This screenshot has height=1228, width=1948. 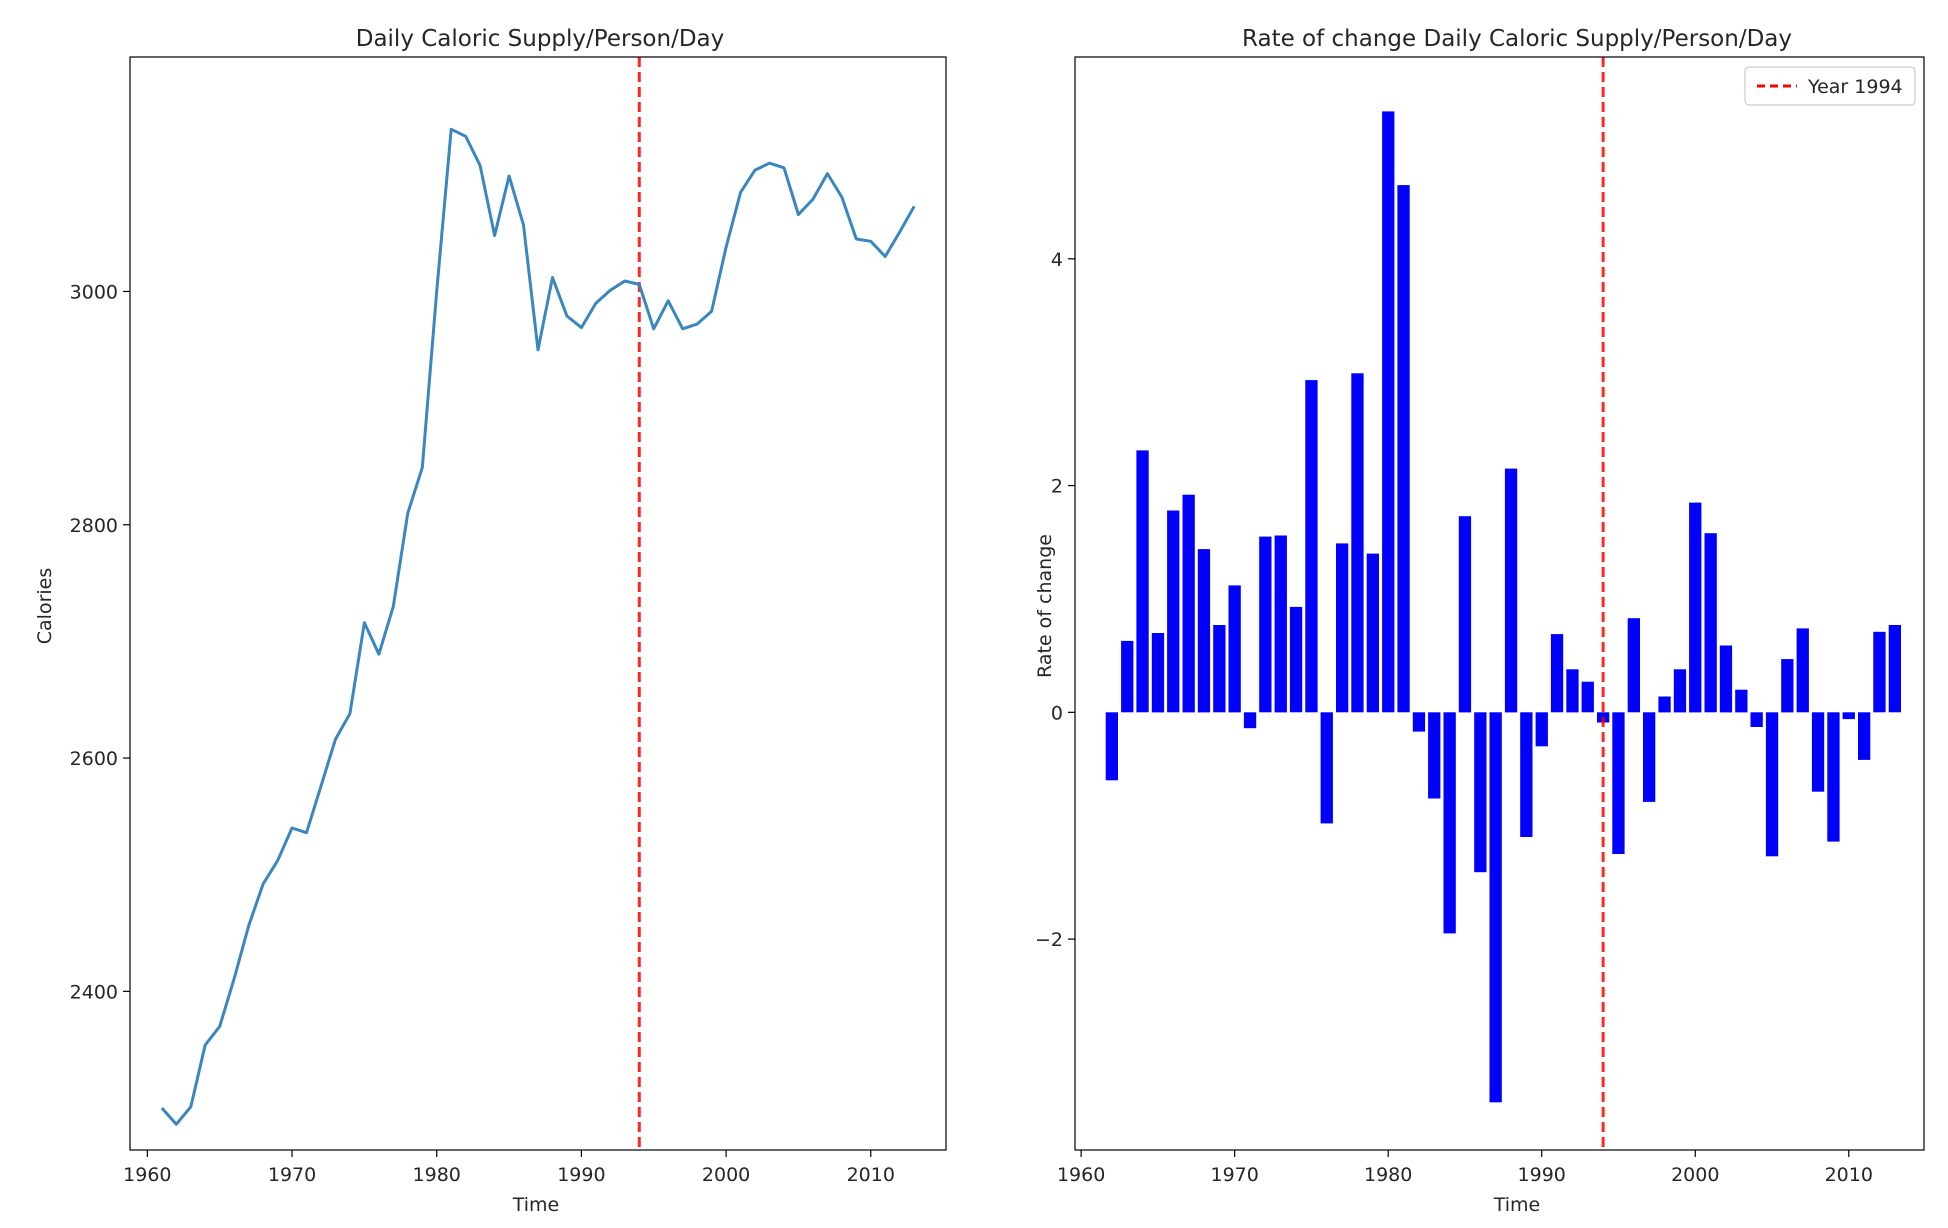 What do you see at coordinates (94, 759) in the screenshot?
I see `c0-ytick-label-2600: 2600` at bounding box center [94, 759].